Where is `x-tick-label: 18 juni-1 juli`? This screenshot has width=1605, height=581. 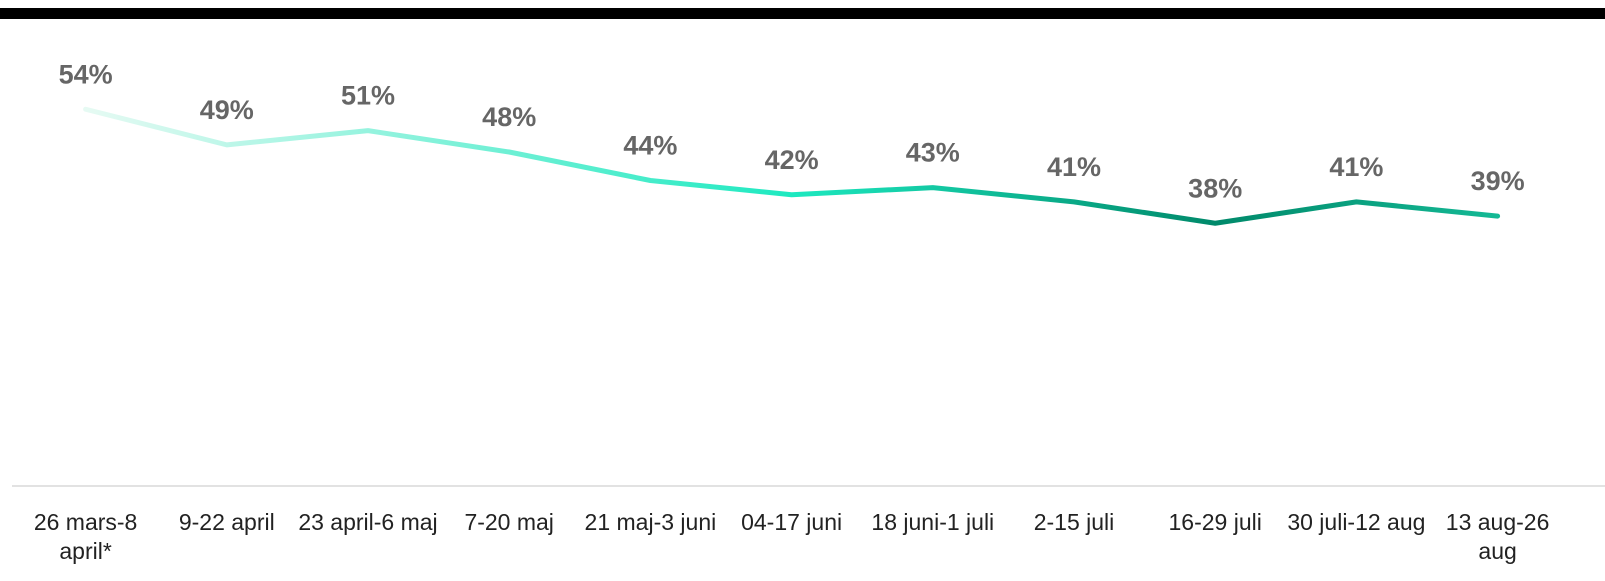 x-tick-label: 18 juni-1 juli is located at coordinates (933, 522).